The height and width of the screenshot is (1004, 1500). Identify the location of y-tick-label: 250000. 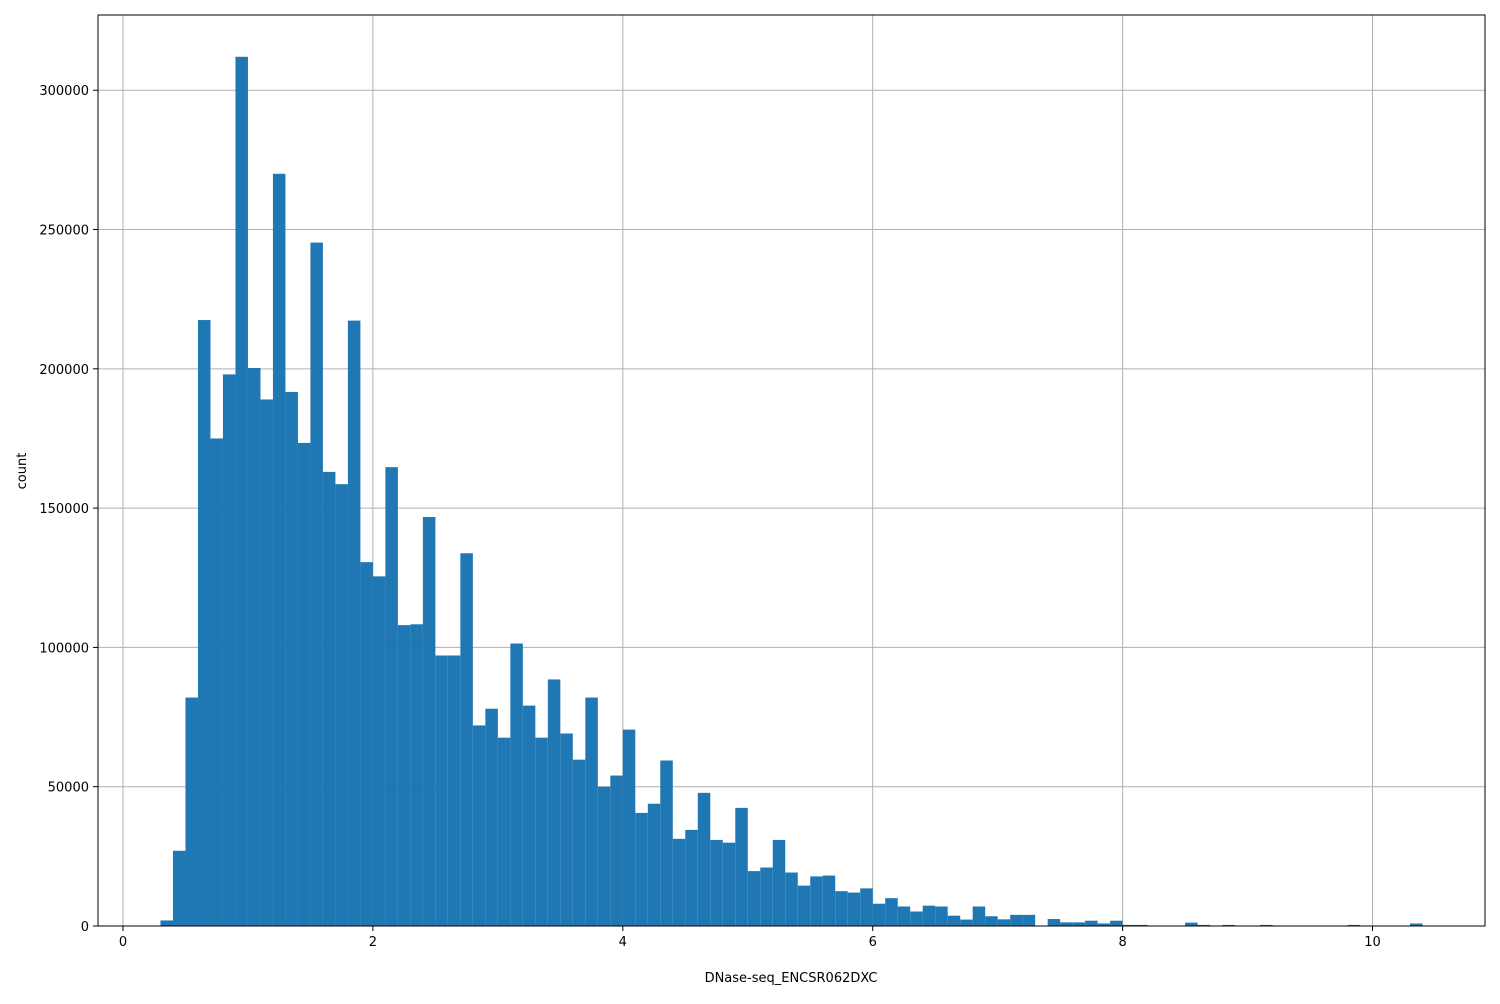
(64, 231).